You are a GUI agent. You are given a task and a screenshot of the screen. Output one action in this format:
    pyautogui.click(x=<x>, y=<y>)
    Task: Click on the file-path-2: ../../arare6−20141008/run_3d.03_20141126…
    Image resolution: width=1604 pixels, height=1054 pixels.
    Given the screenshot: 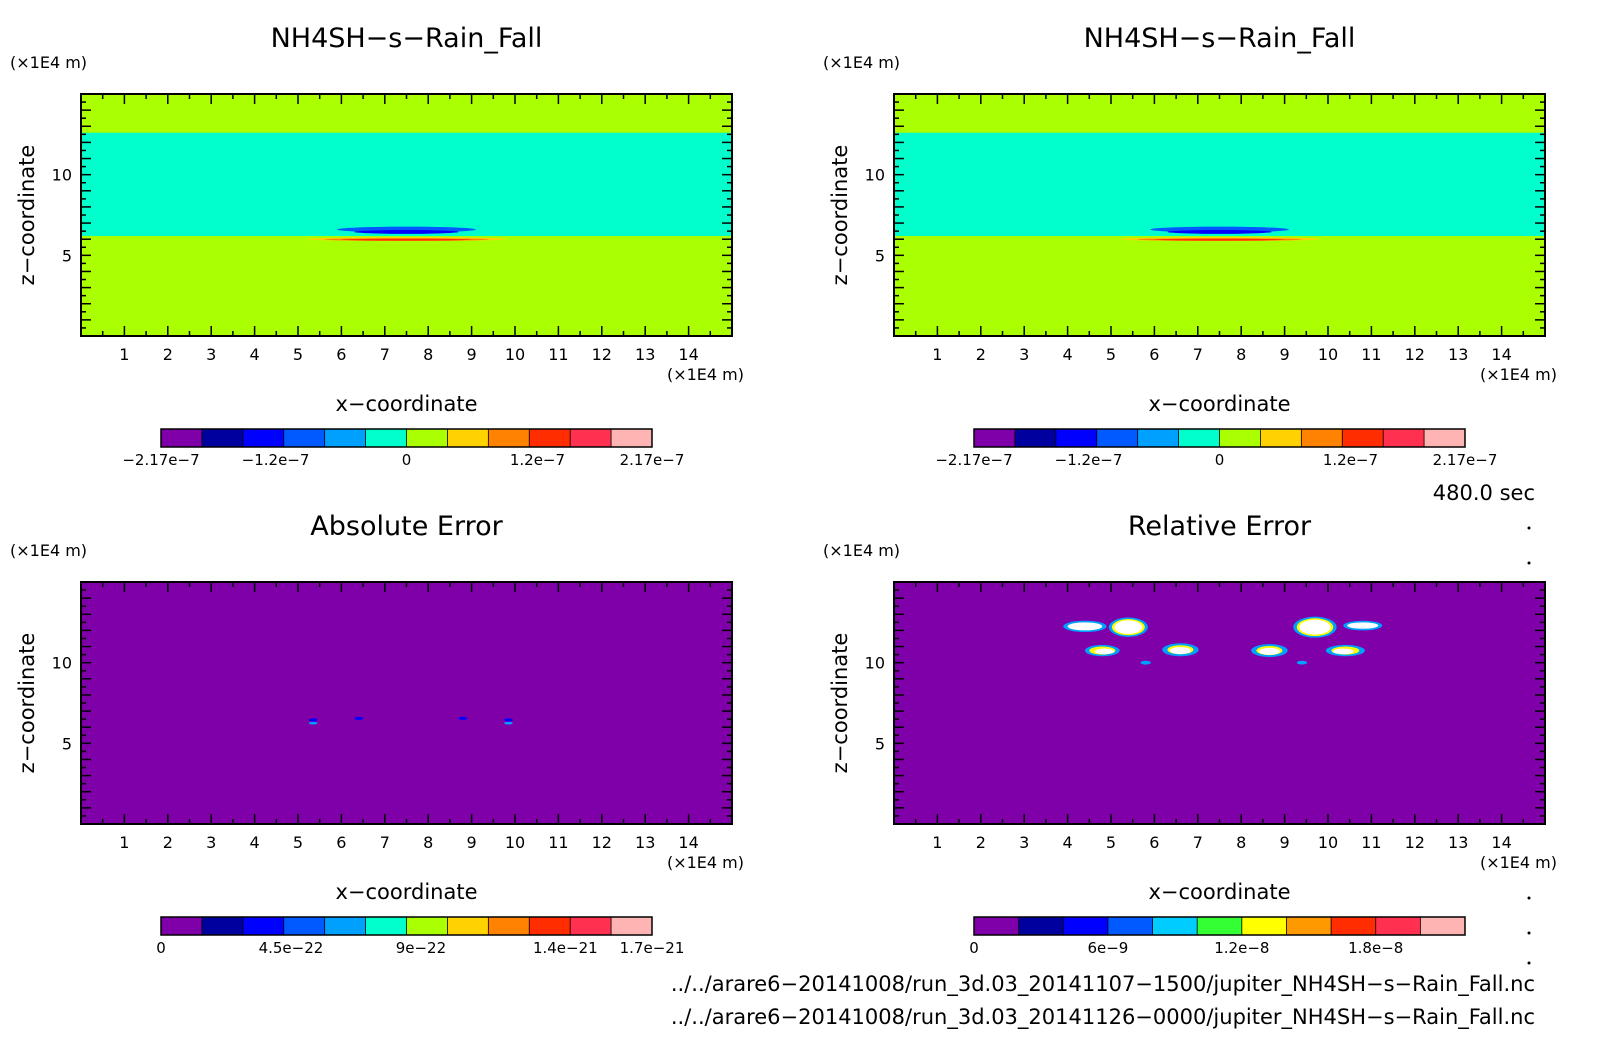 What is the action you would take?
    pyautogui.click(x=1103, y=1017)
    